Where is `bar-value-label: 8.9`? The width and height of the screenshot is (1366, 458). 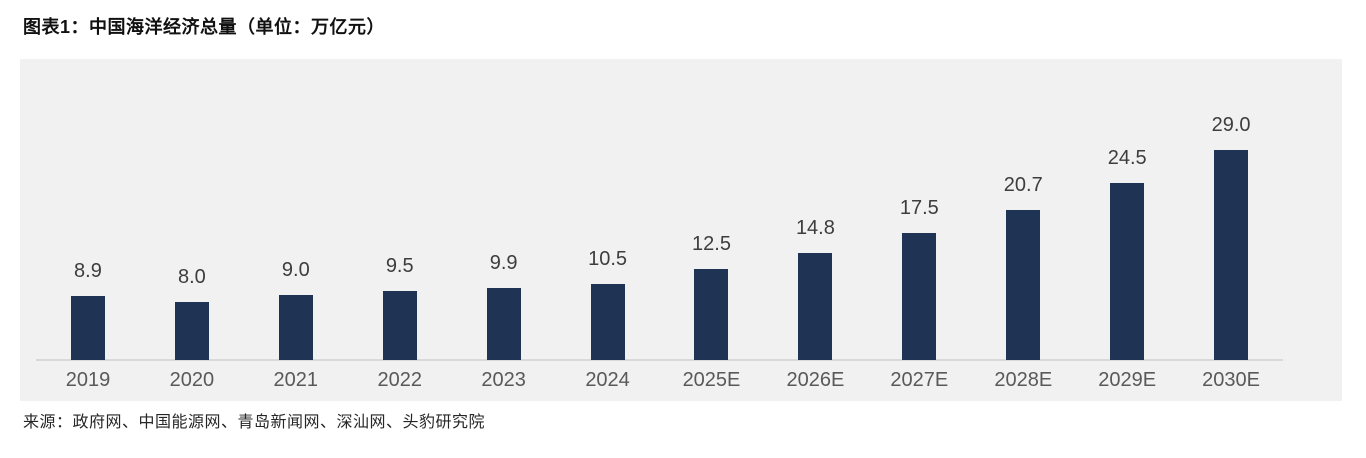 bar-value-label: 8.9 is located at coordinates (88, 271).